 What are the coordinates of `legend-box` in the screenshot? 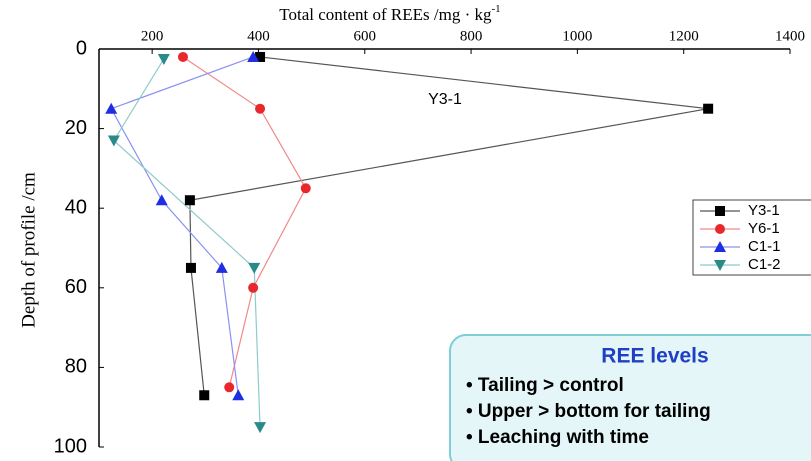 It's located at (751, 237).